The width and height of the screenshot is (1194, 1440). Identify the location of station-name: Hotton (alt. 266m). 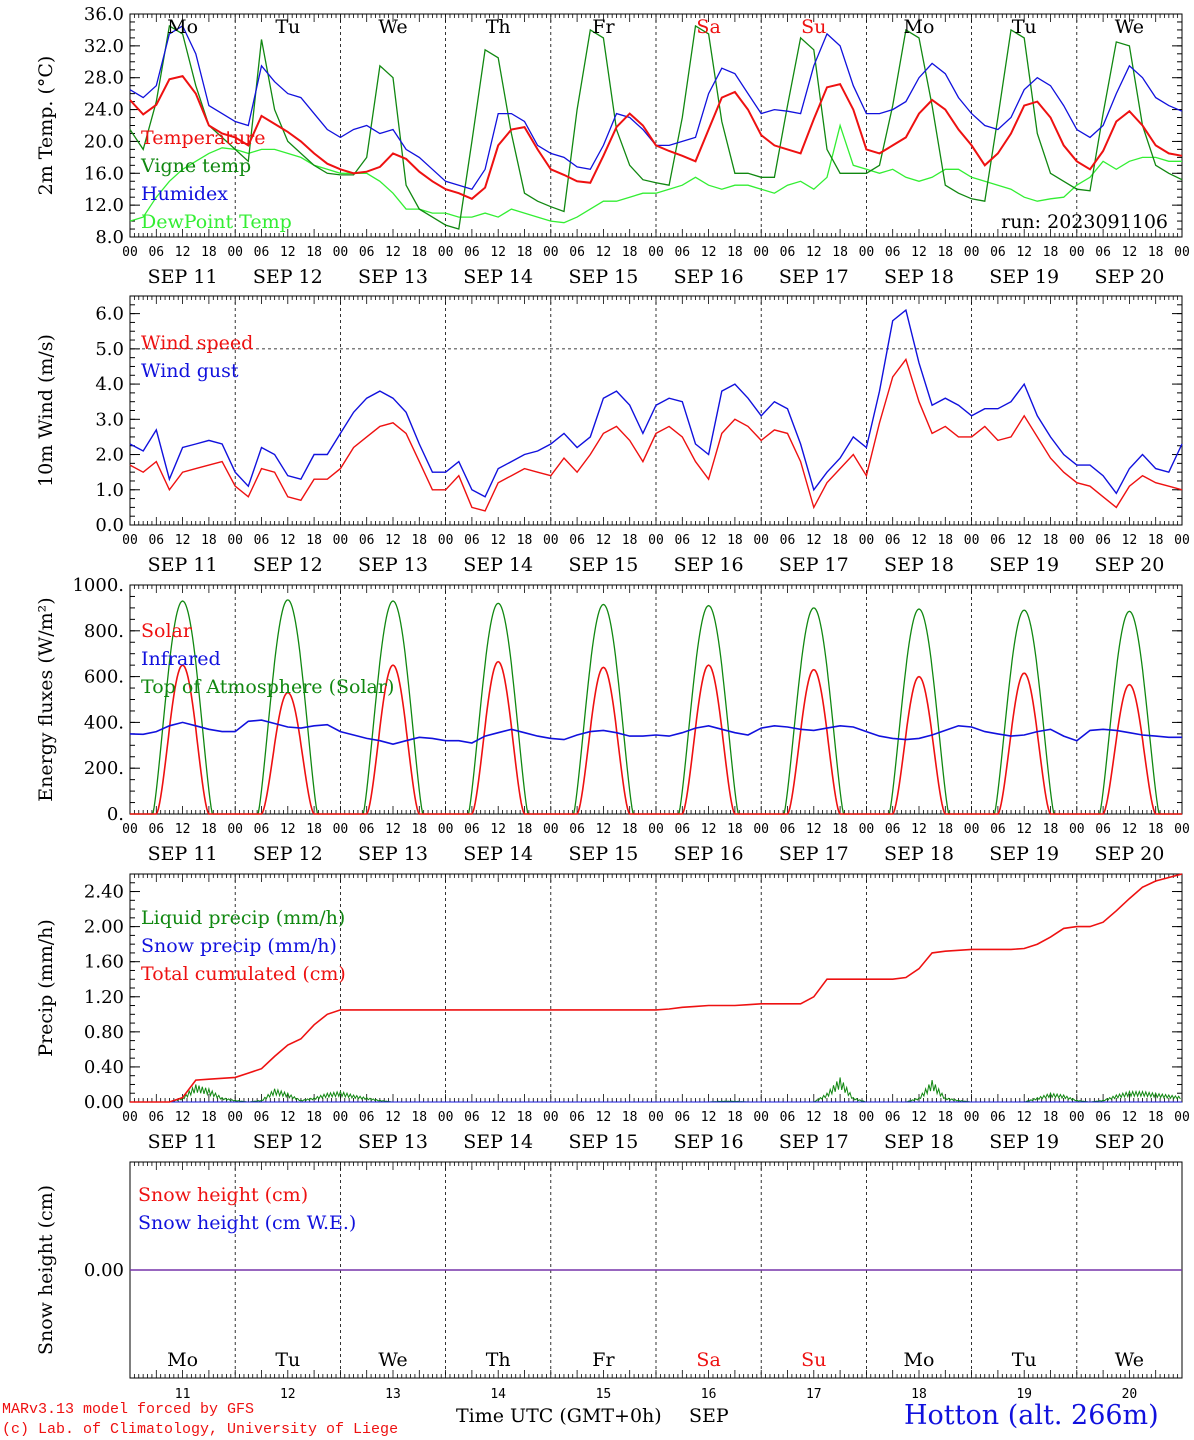
(1031, 1415).